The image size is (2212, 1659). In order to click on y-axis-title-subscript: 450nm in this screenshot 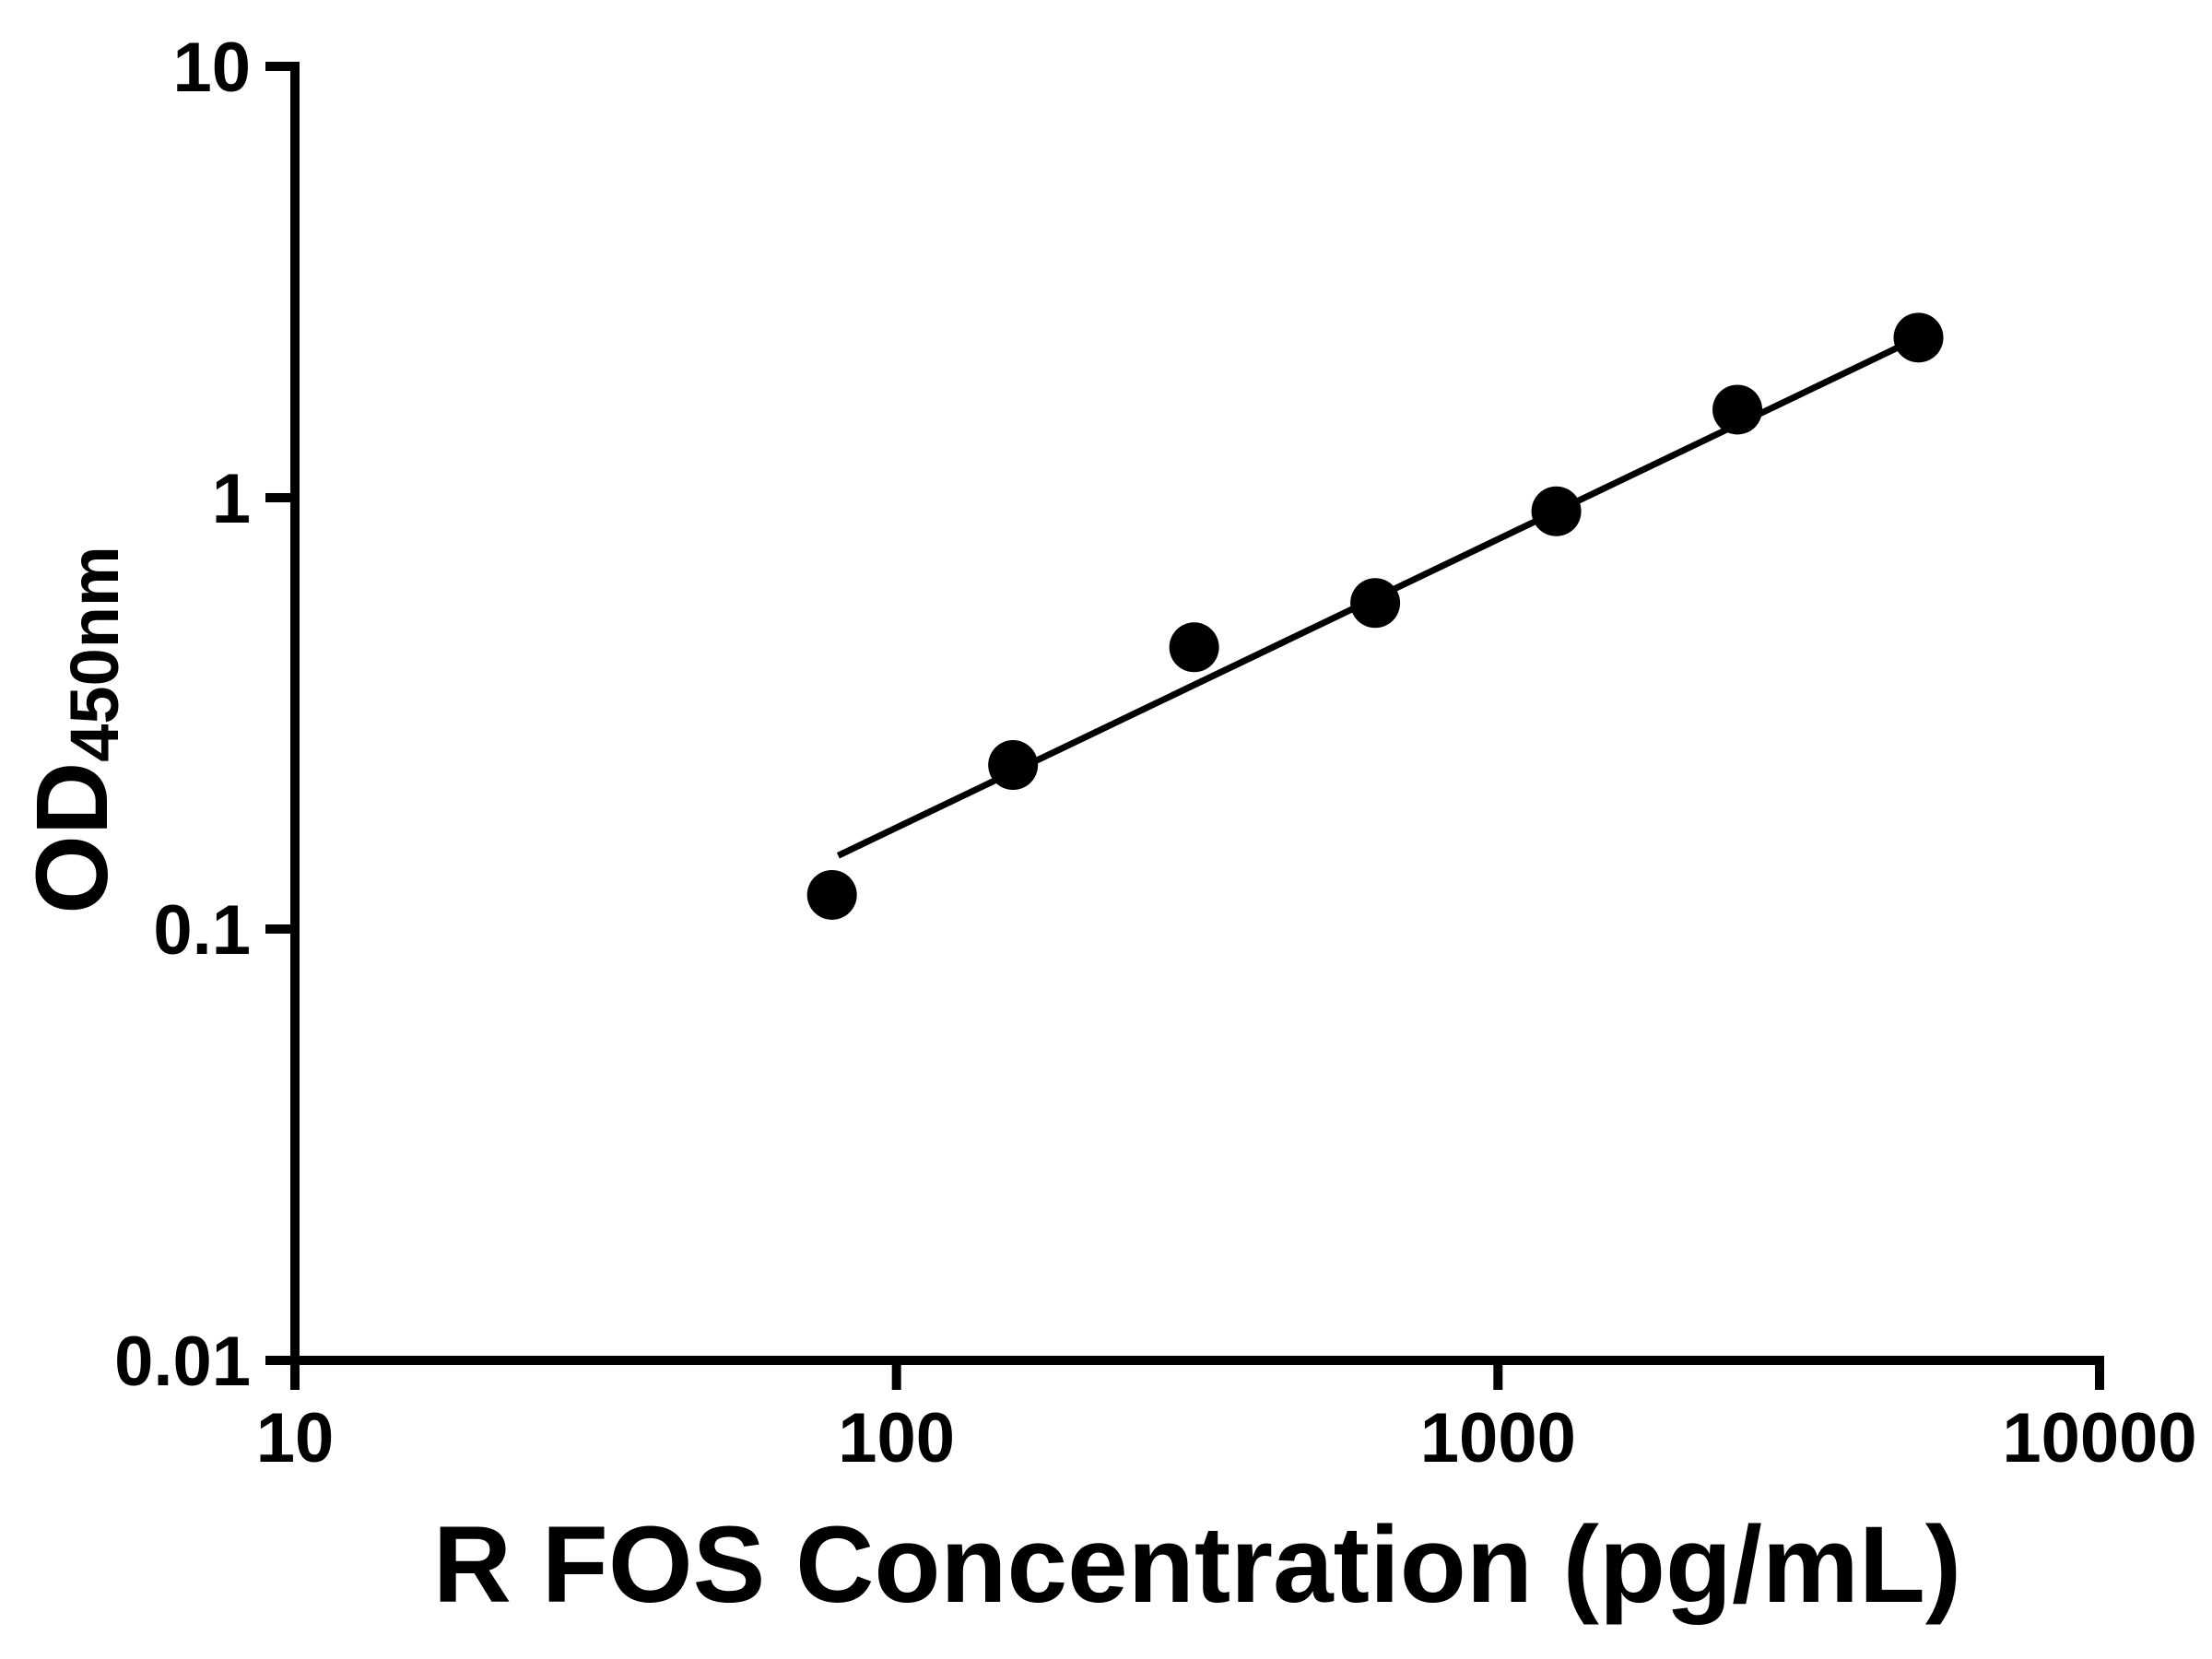, I will do `click(94, 654)`.